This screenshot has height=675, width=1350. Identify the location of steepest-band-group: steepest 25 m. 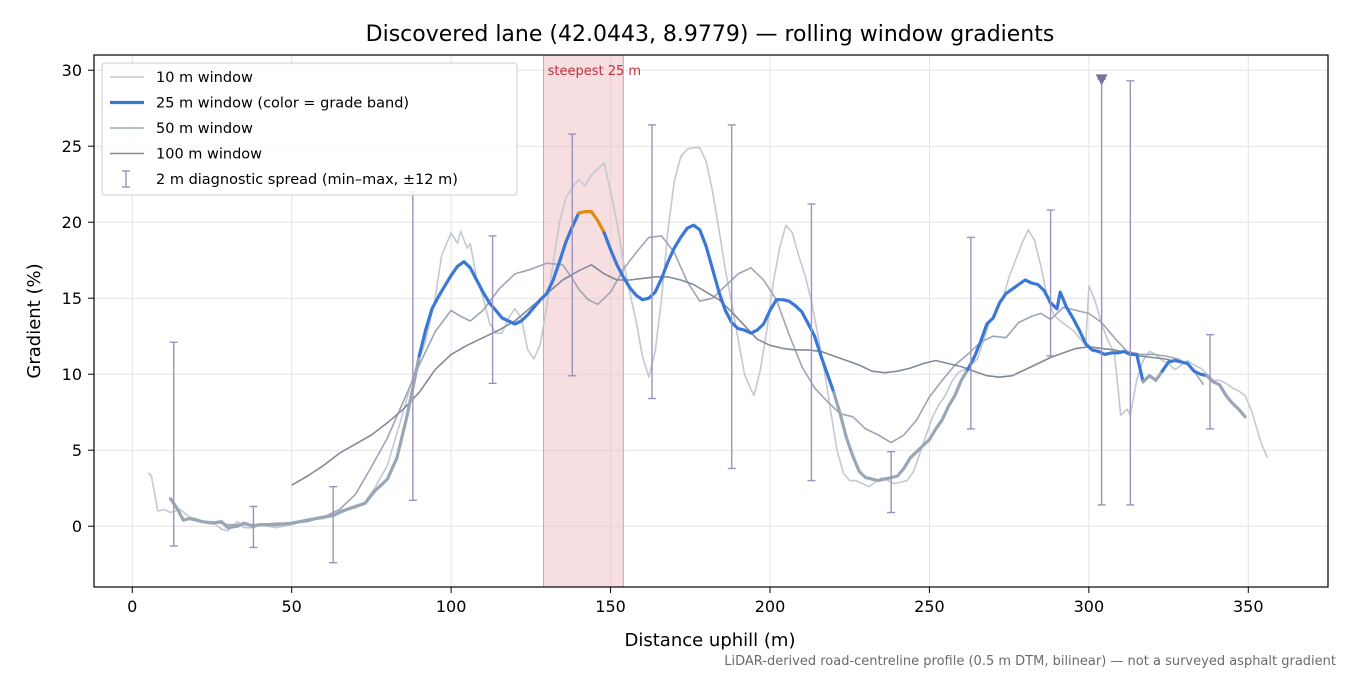
(592, 321).